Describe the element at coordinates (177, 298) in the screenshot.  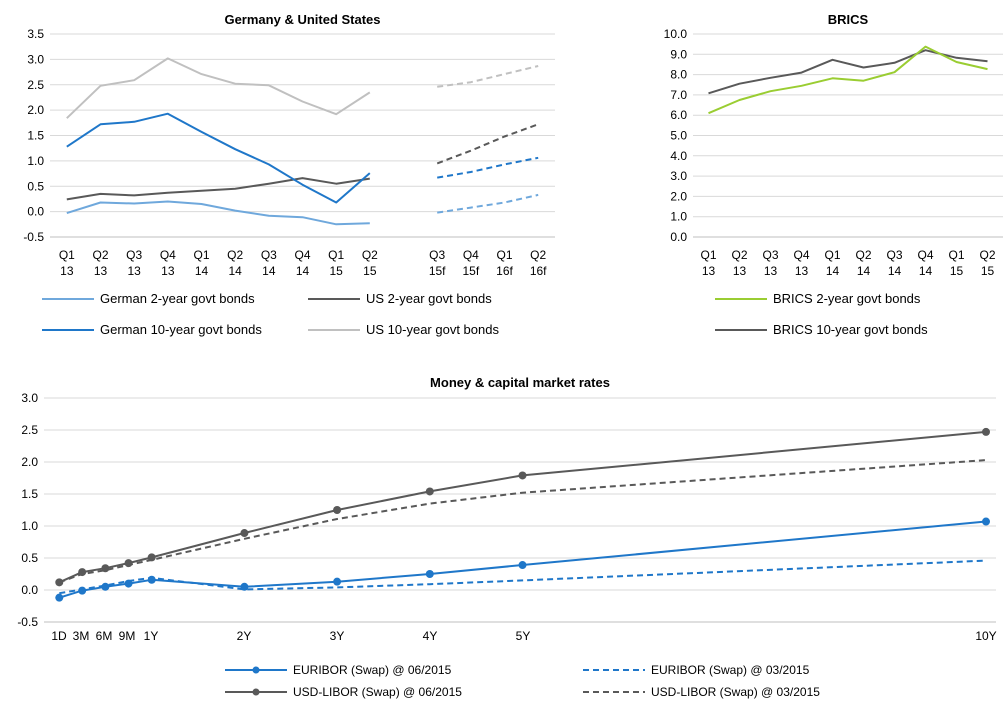
I see `legend-label: German 2-year govt bonds` at that location.